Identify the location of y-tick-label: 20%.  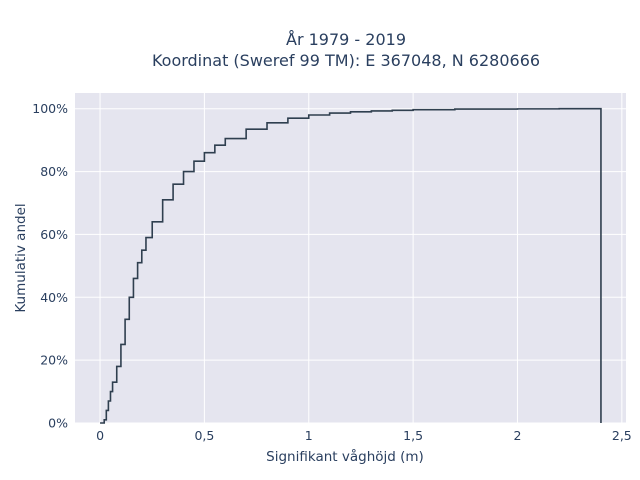
(54, 360).